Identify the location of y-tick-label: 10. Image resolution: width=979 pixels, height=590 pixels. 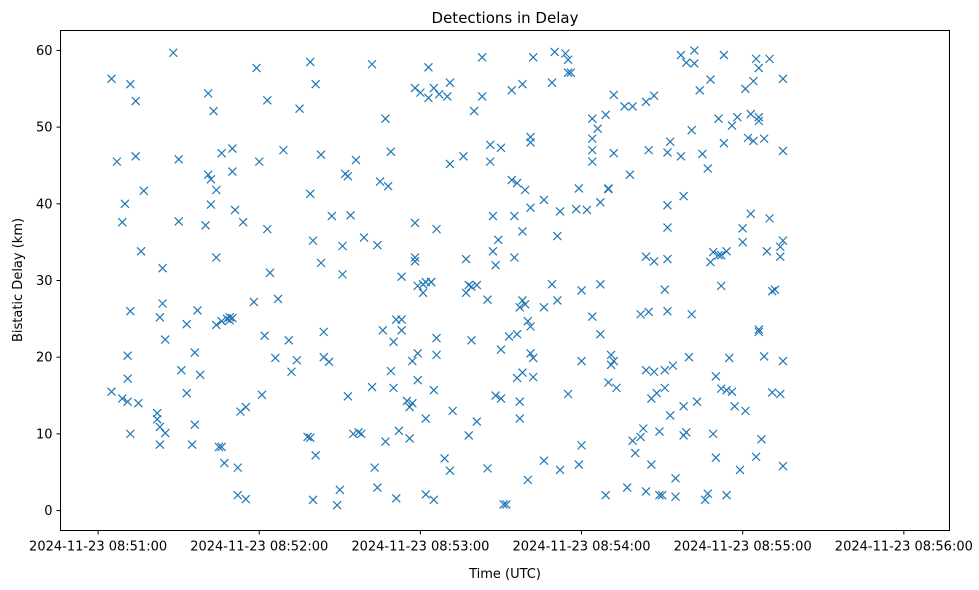
(44, 434).